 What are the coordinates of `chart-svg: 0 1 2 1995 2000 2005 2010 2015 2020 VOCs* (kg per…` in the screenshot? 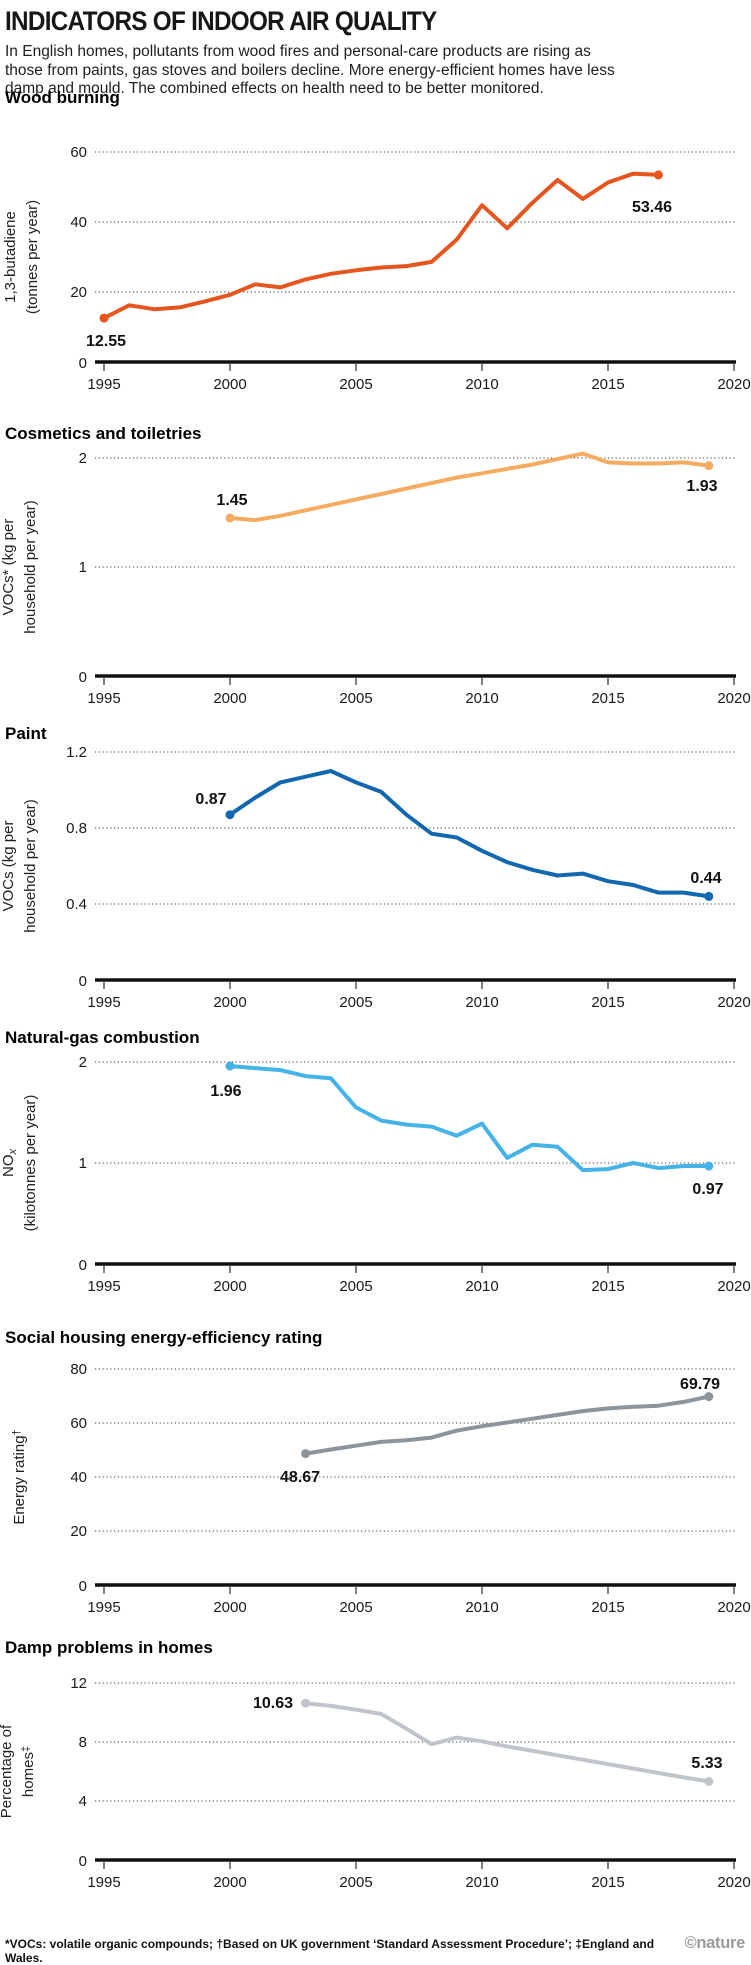 It's located at (375, 578).